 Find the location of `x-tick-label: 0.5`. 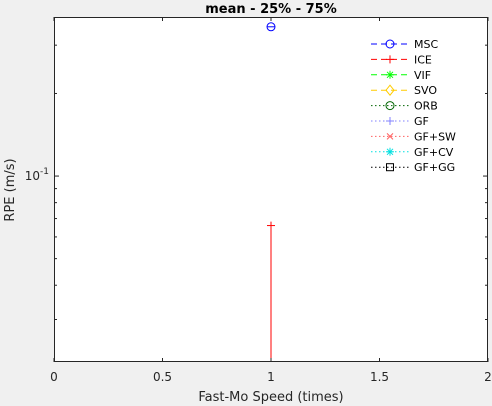

x-tick-label: 0.5 is located at coordinates (162, 377).